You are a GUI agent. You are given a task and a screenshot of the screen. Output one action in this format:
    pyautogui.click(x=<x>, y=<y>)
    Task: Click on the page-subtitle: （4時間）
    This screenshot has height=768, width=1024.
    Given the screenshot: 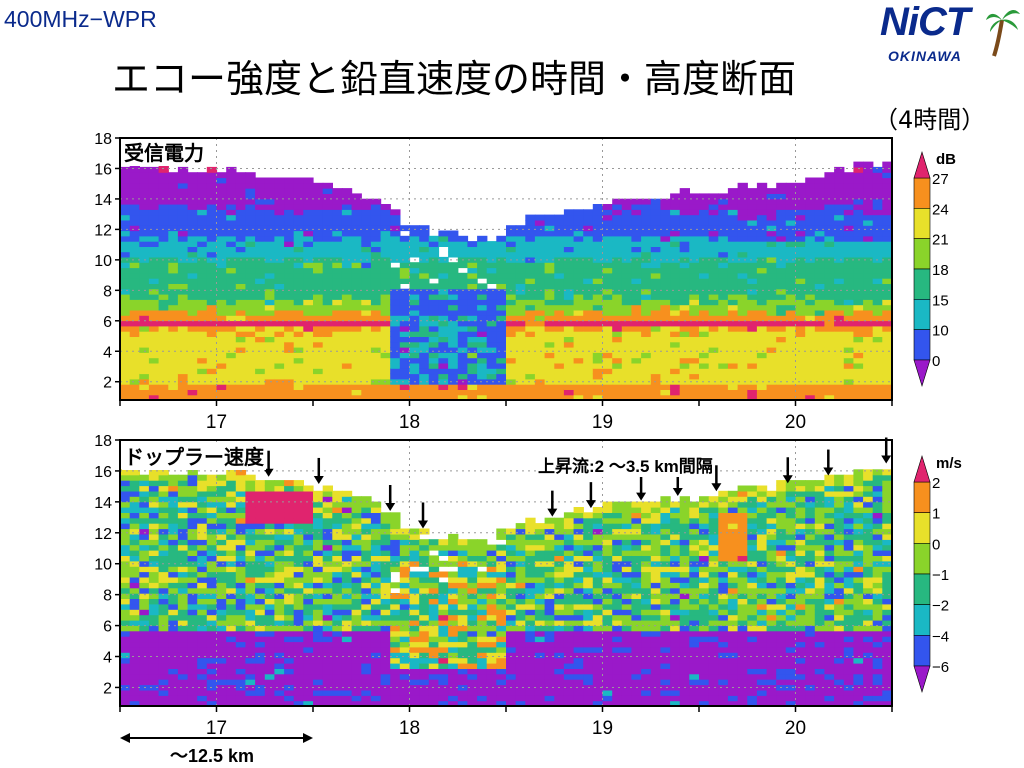 What is the action you would take?
    pyautogui.click(x=930, y=120)
    